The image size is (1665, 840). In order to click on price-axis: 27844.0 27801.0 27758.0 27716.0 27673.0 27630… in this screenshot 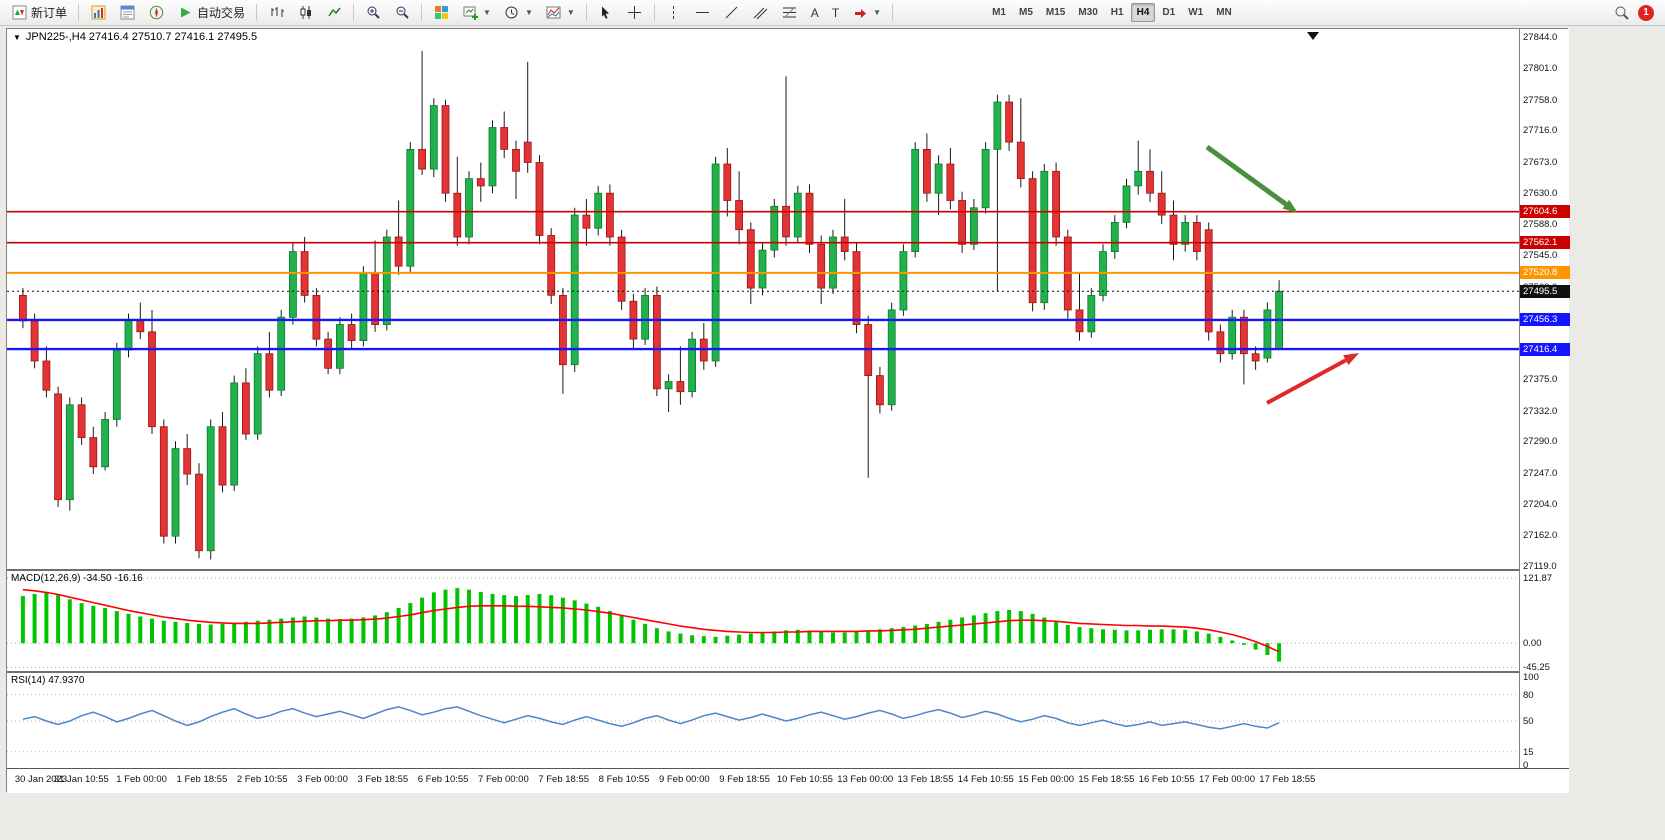, I will do `click(1544, 400)`.